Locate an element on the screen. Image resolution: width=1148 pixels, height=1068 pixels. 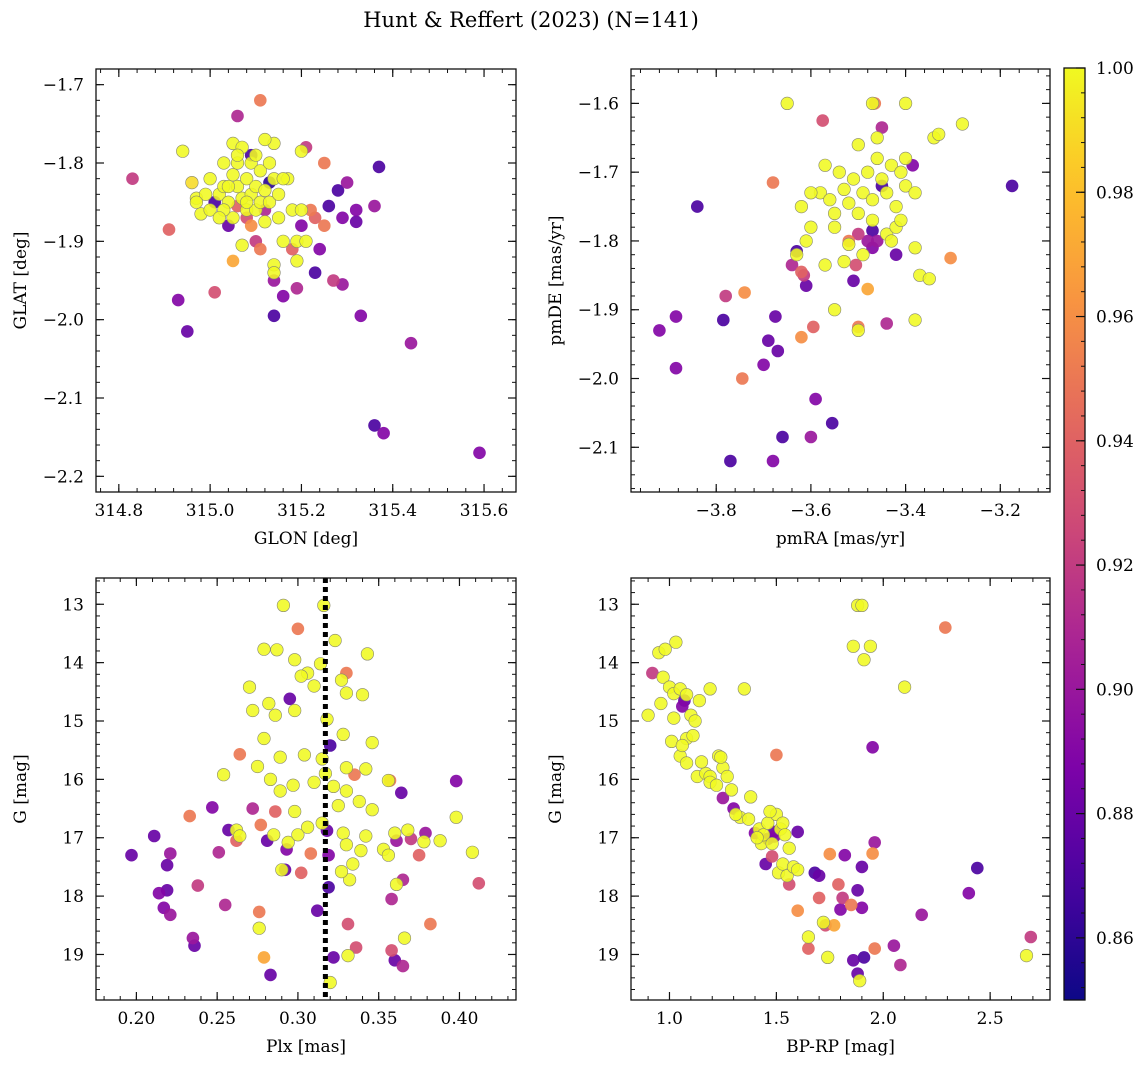
plot-frame is located at coordinates (306, 789).